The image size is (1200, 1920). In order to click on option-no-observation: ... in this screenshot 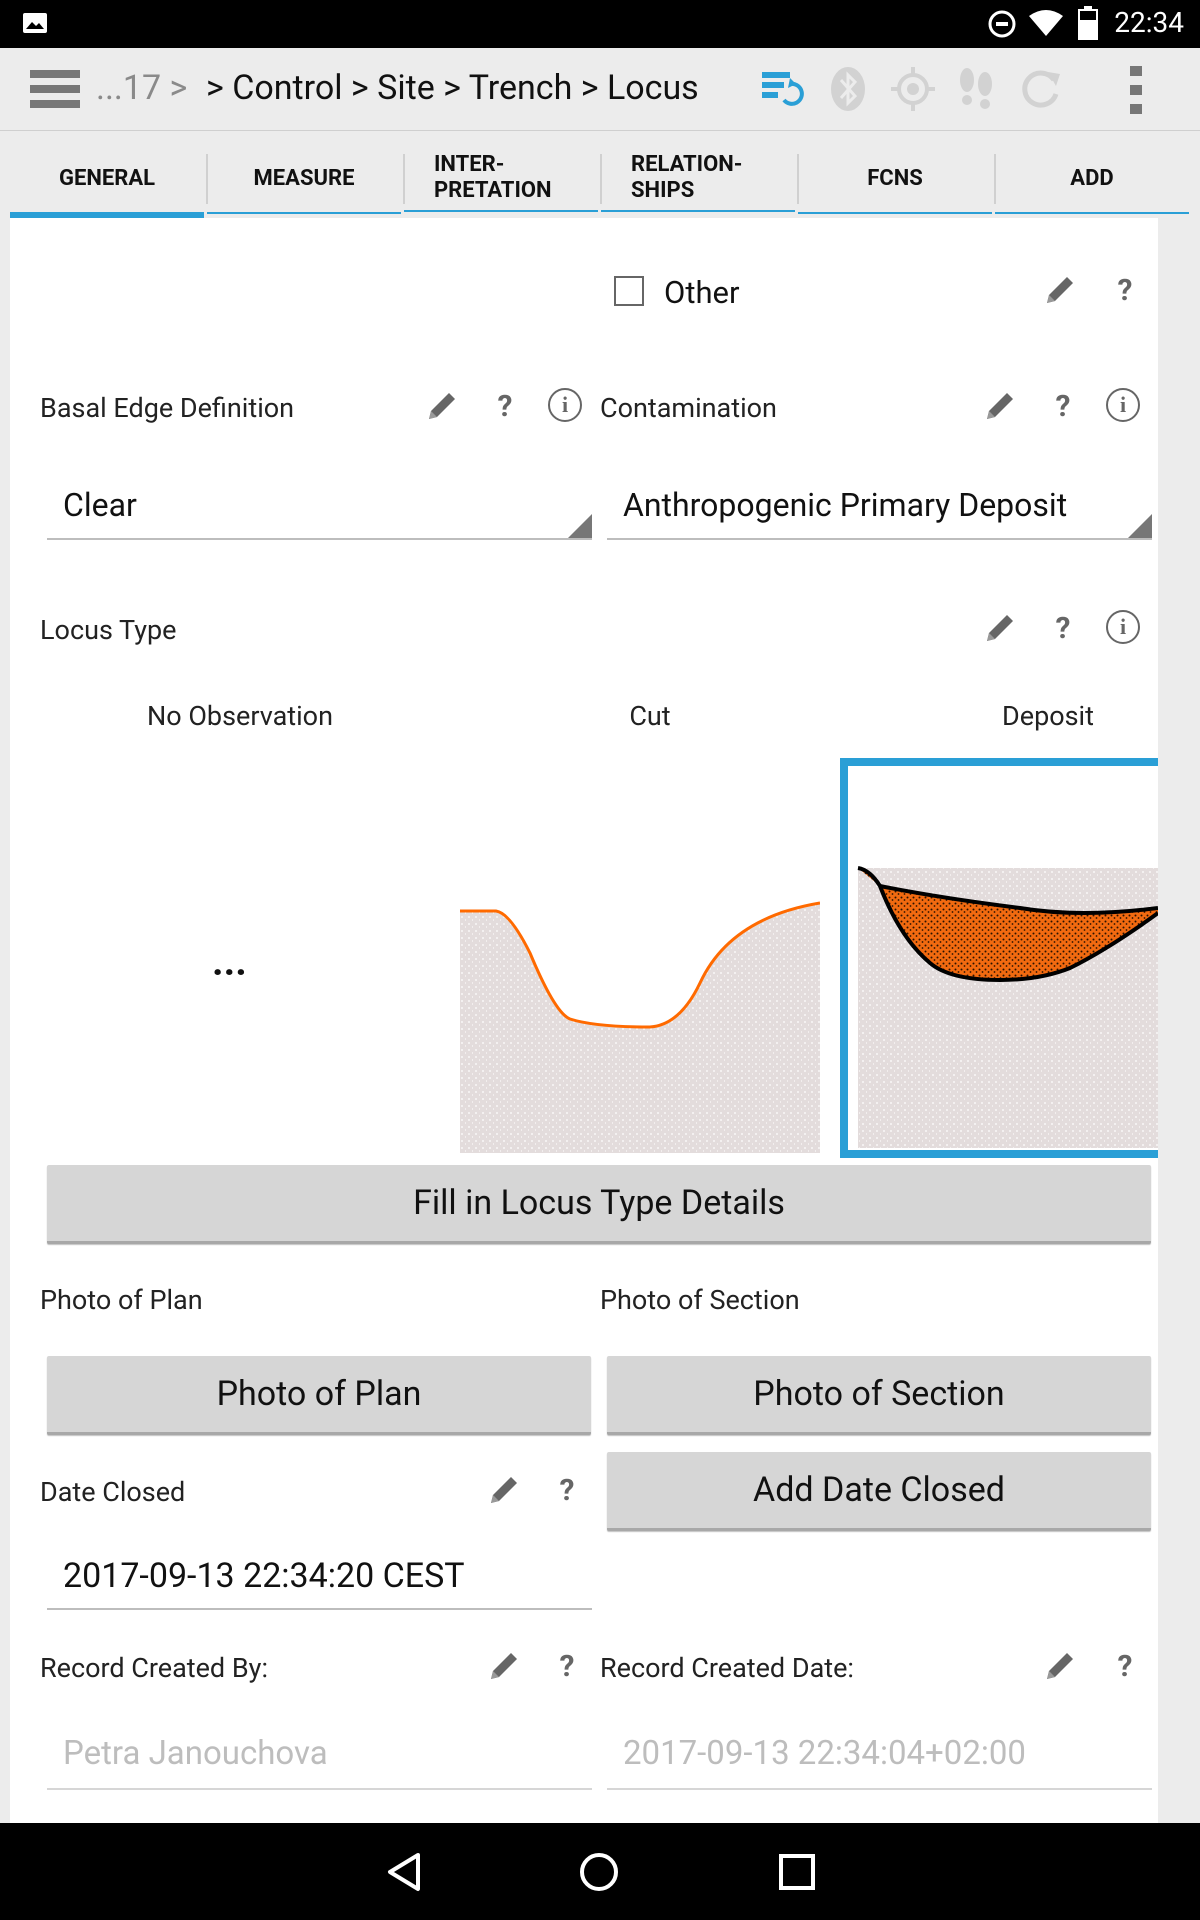, I will do `click(240, 958)`.